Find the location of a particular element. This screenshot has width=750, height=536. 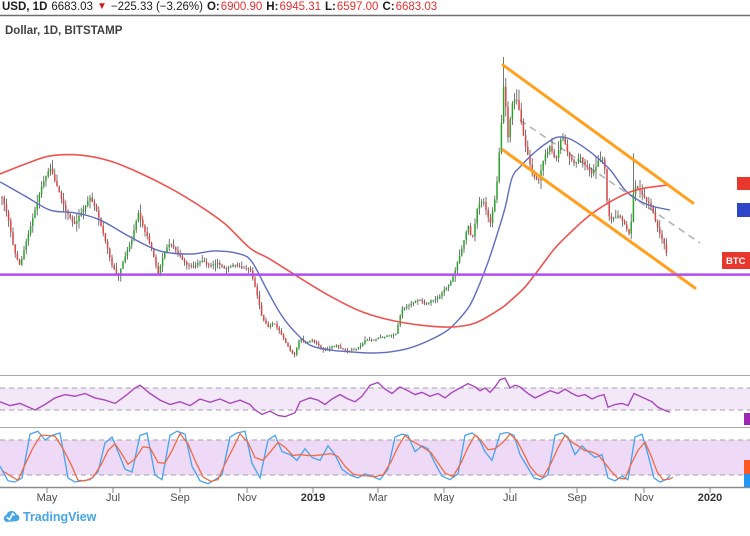

symbol-subtitle: Dollar, 1D, BITSTAMP is located at coordinates (64, 31).